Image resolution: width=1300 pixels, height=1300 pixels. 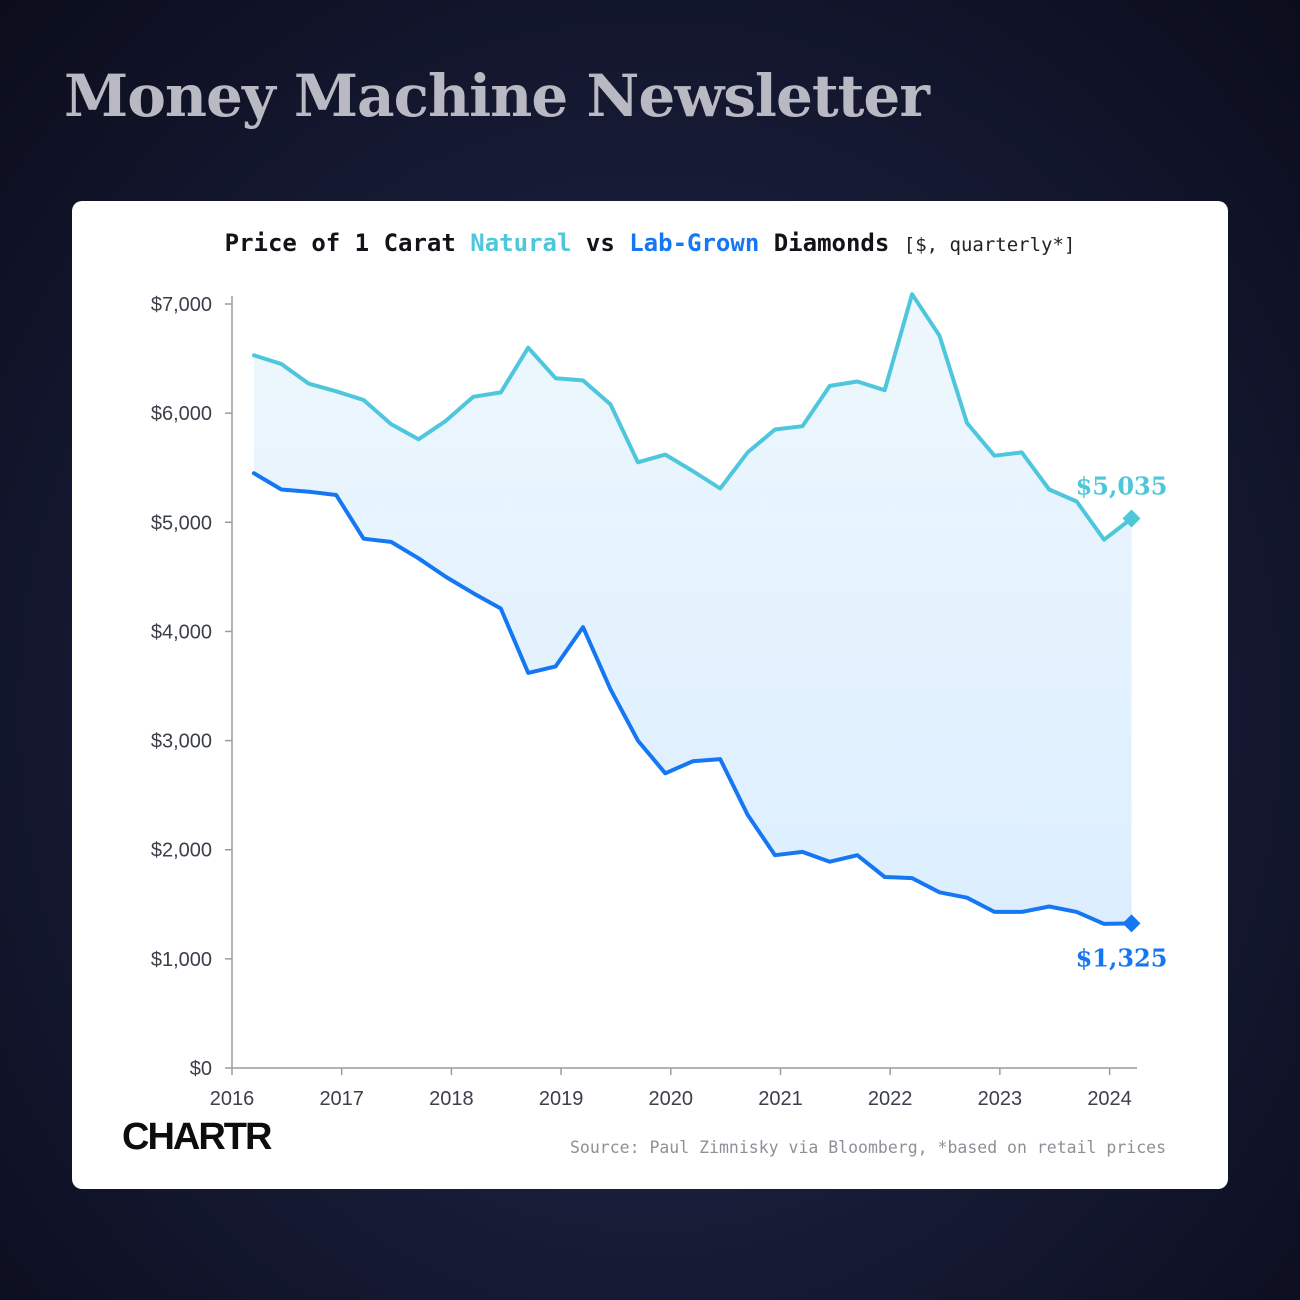 I want to click on x-tick-label: 2017, so click(x=341, y=1099).